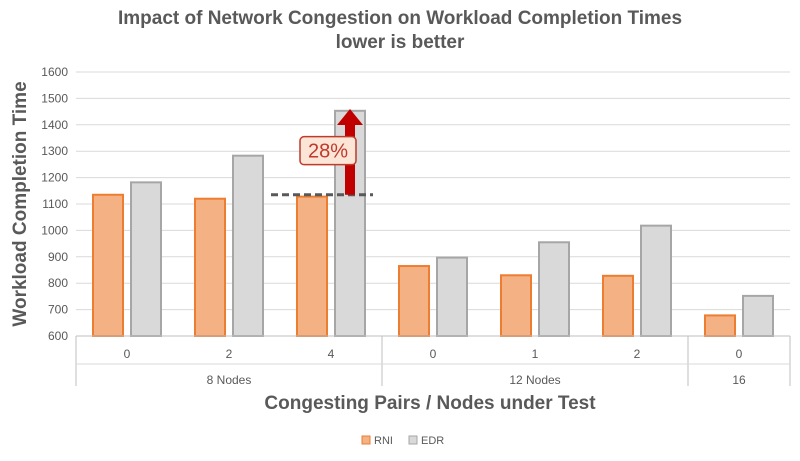  I want to click on callout-box, so click(328, 150).